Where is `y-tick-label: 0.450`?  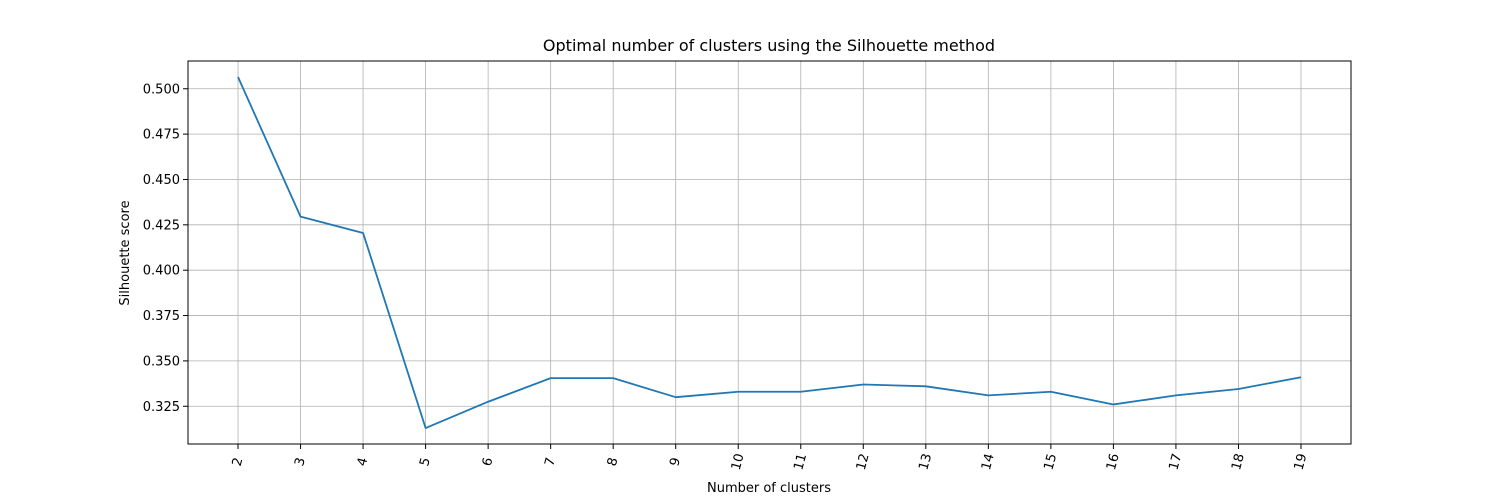 y-tick-label: 0.450 is located at coordinates (161, 180).